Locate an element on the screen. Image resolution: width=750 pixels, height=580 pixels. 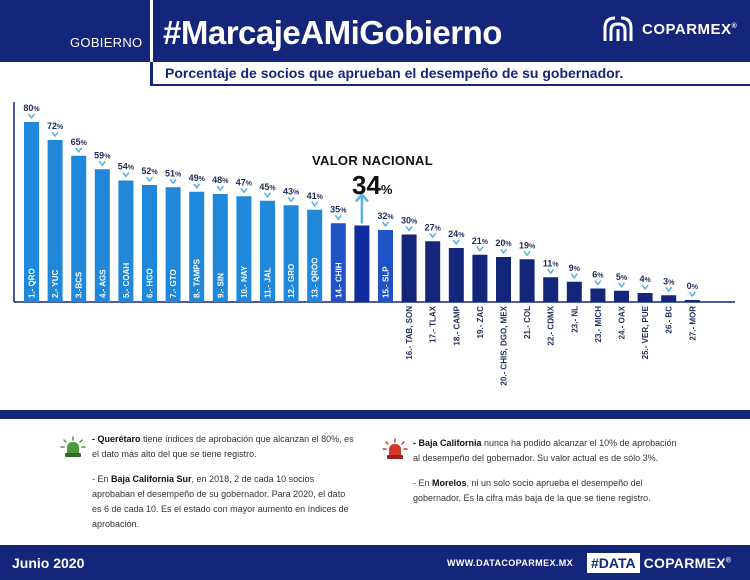
datacoparmex-logo: #DATA COPARMEX® is located at coordinates (659, 562).